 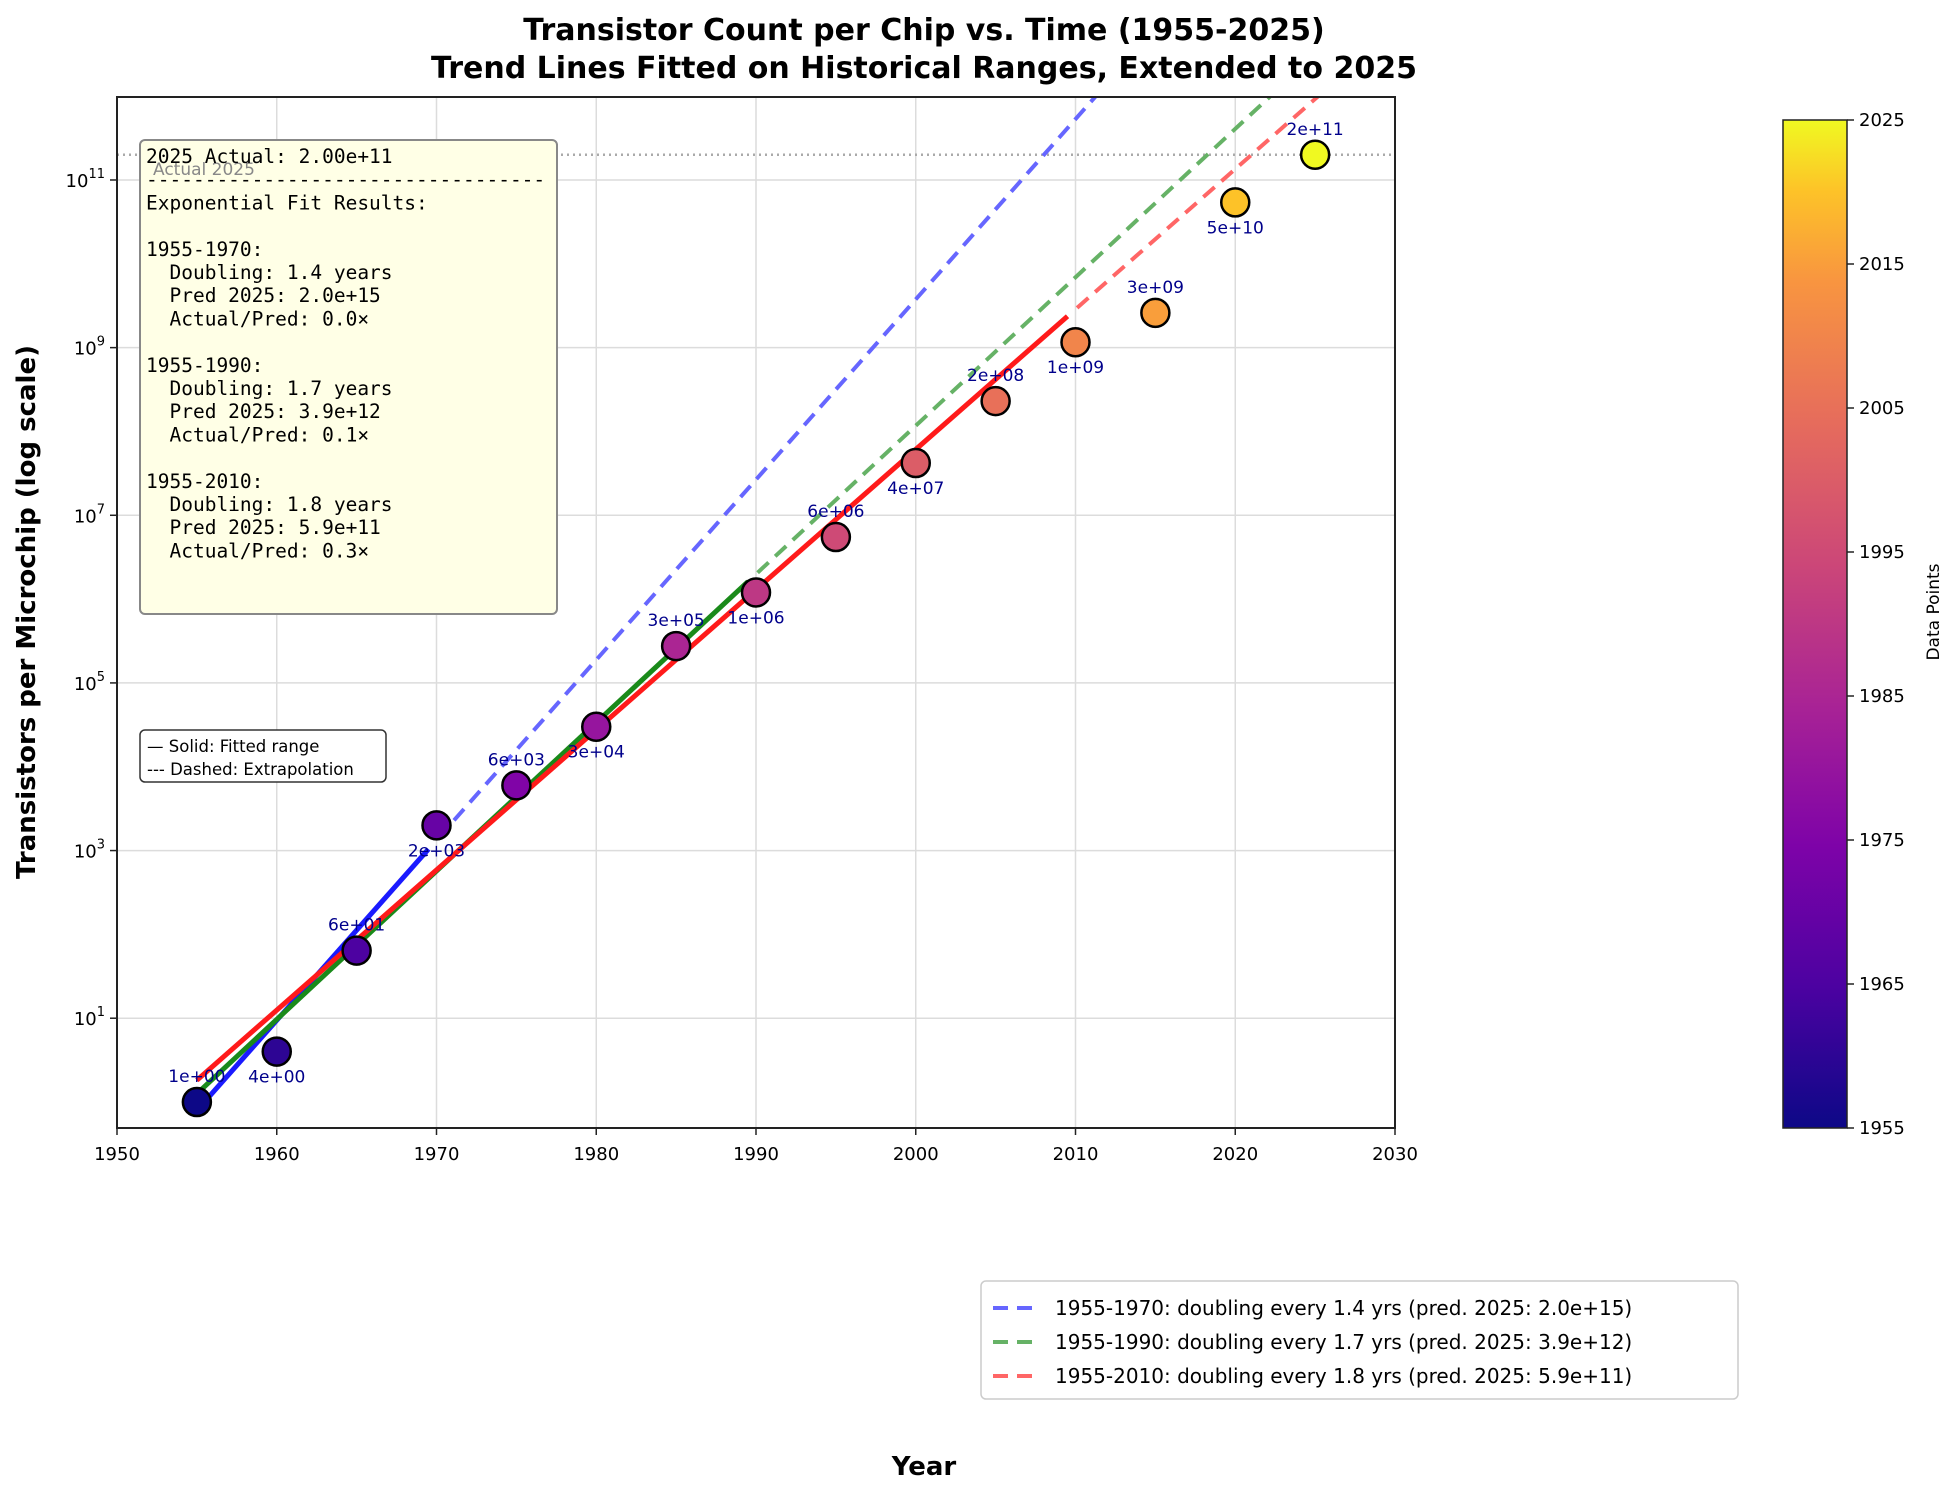 I want to click on data-label-1985: 3e+05, so click(x=676, y=621).